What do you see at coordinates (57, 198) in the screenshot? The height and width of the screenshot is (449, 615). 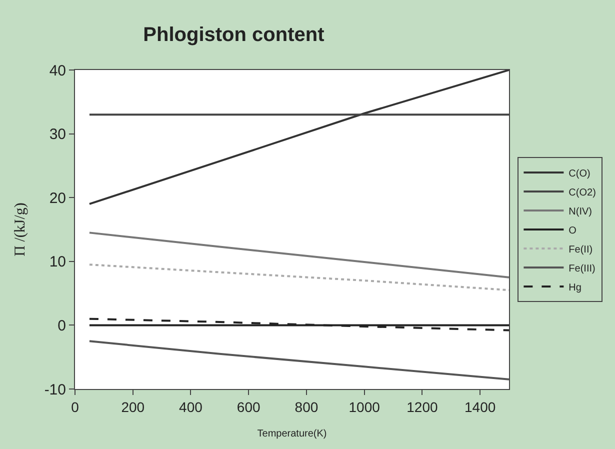 I see `y-tick-label: 20` at bounding box center [57, 198].